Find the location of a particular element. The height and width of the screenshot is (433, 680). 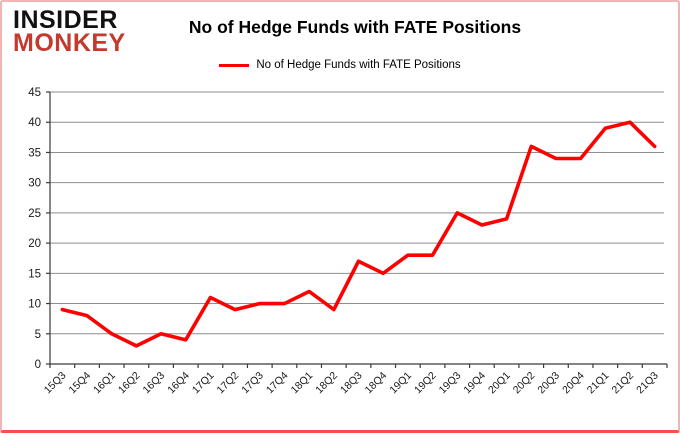

x-tick-label: 21Q1 is located at coordinates (598, 383).